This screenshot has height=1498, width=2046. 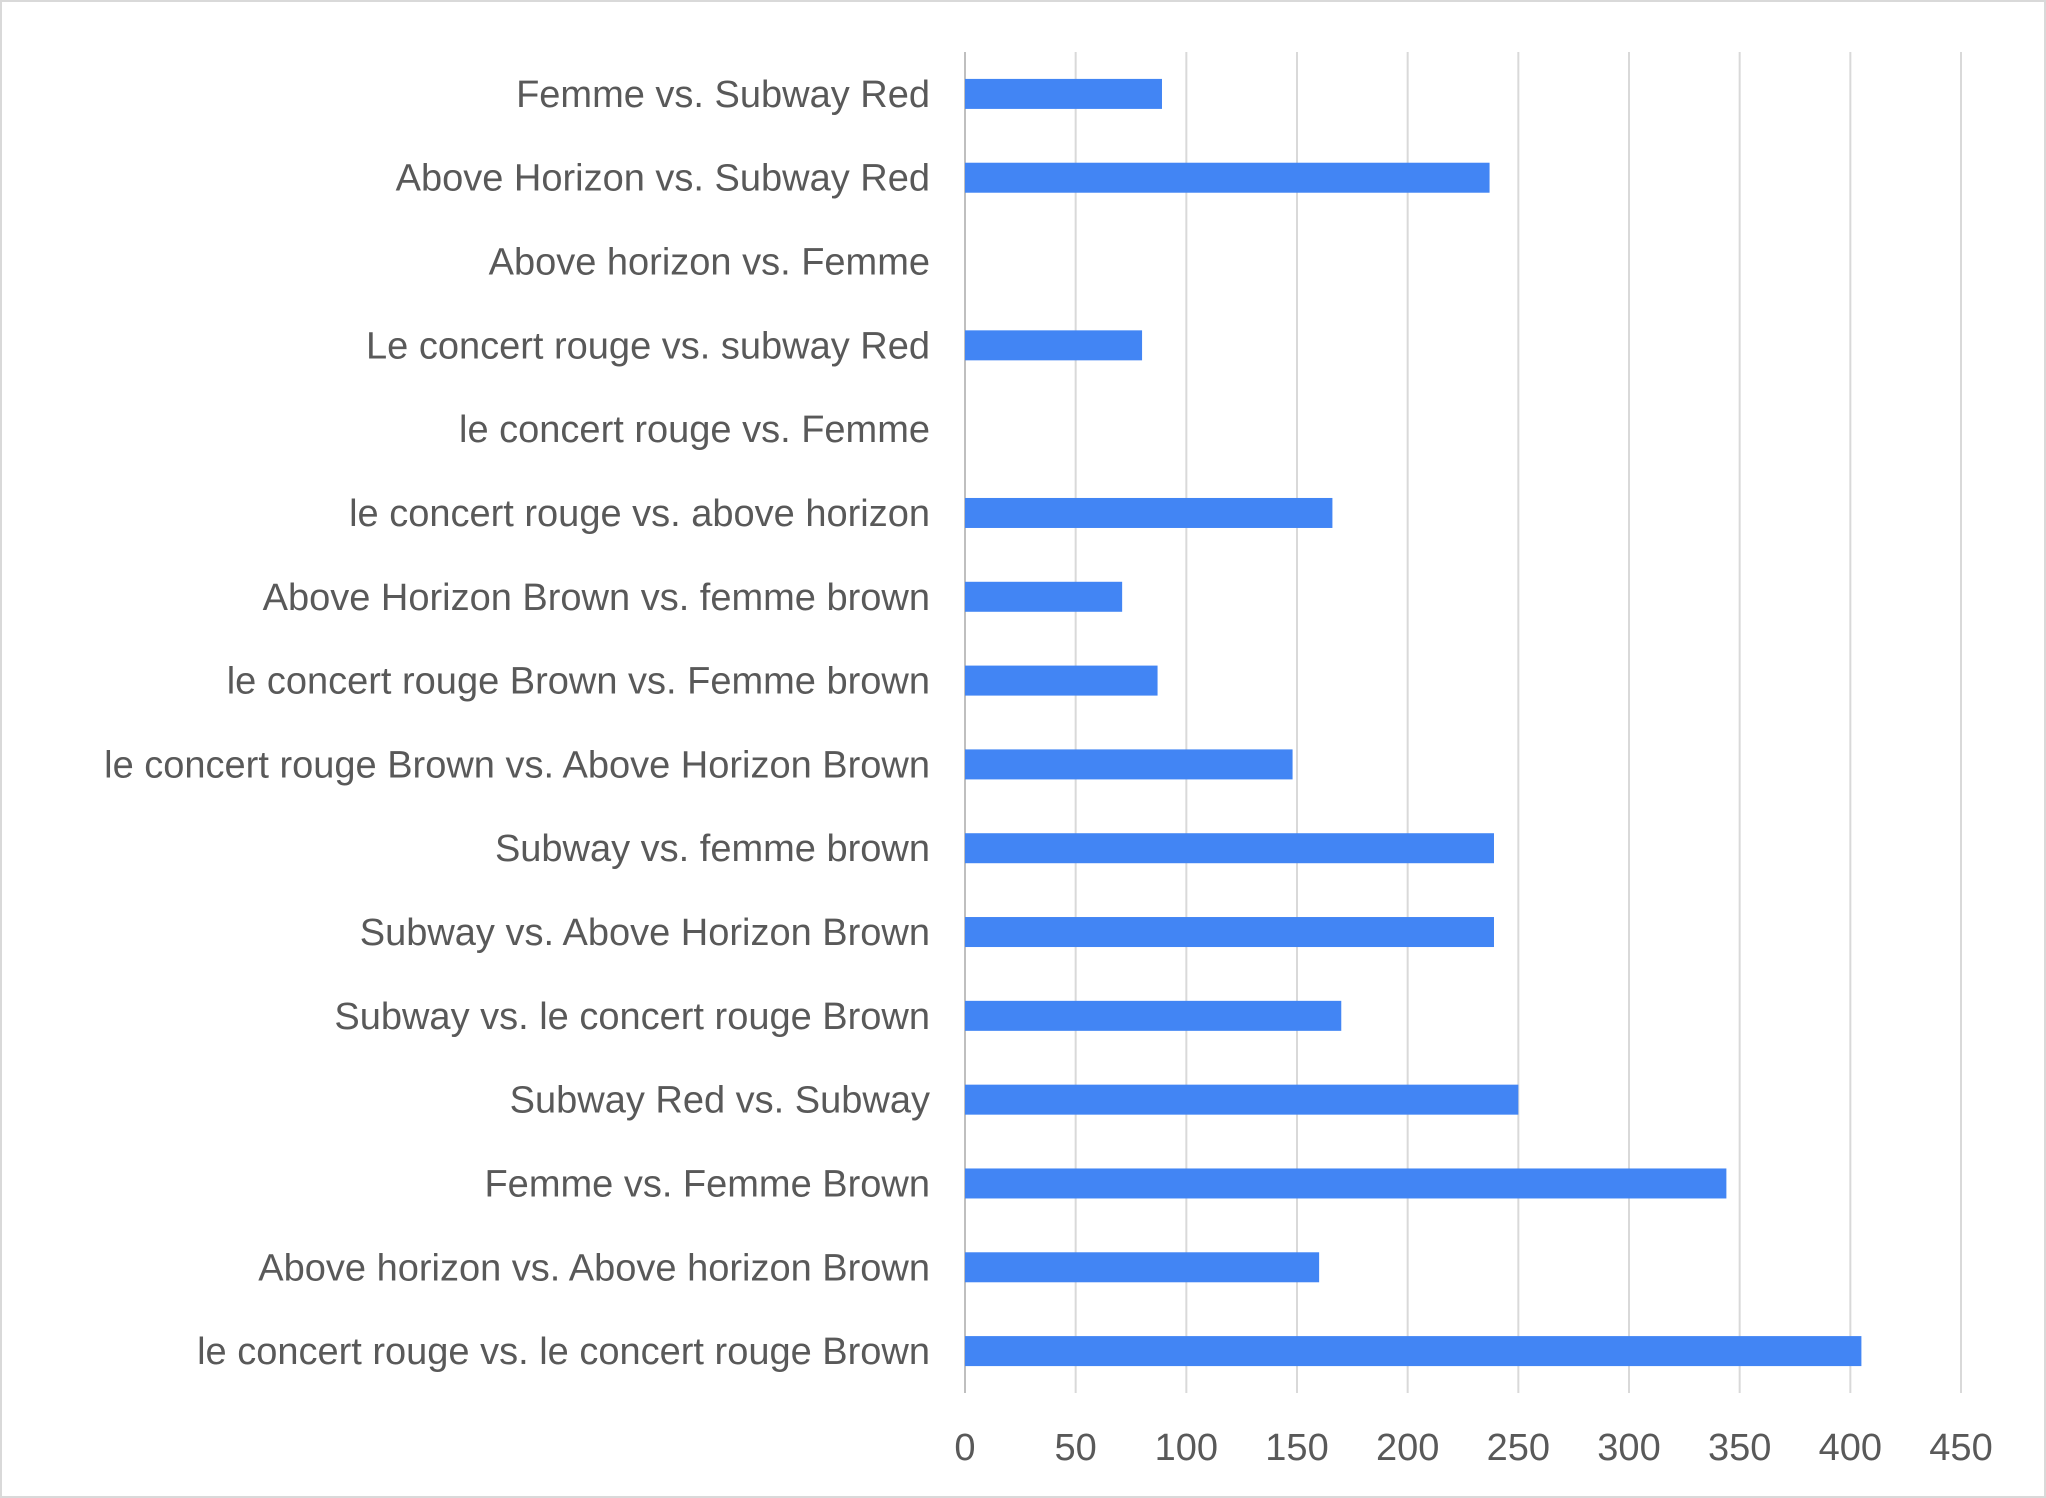 What do you see at coordinates (1296, 1448) in the screenshot?
I see `x-tick-label: 150` at bounding box center [1296, 1448].